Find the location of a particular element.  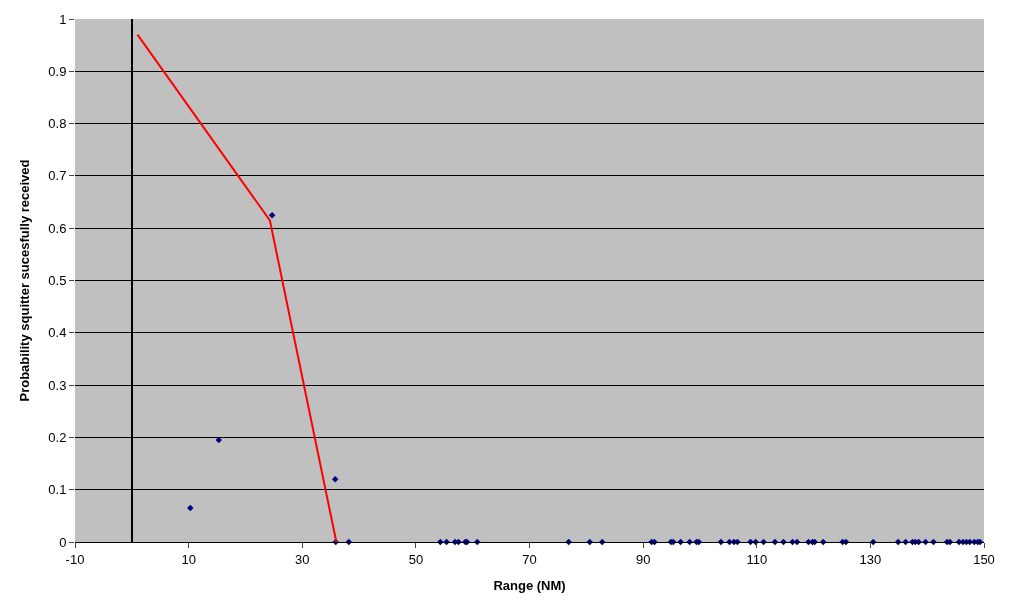

y-tick-label: 0.8 is located at coordinates (57, 124).